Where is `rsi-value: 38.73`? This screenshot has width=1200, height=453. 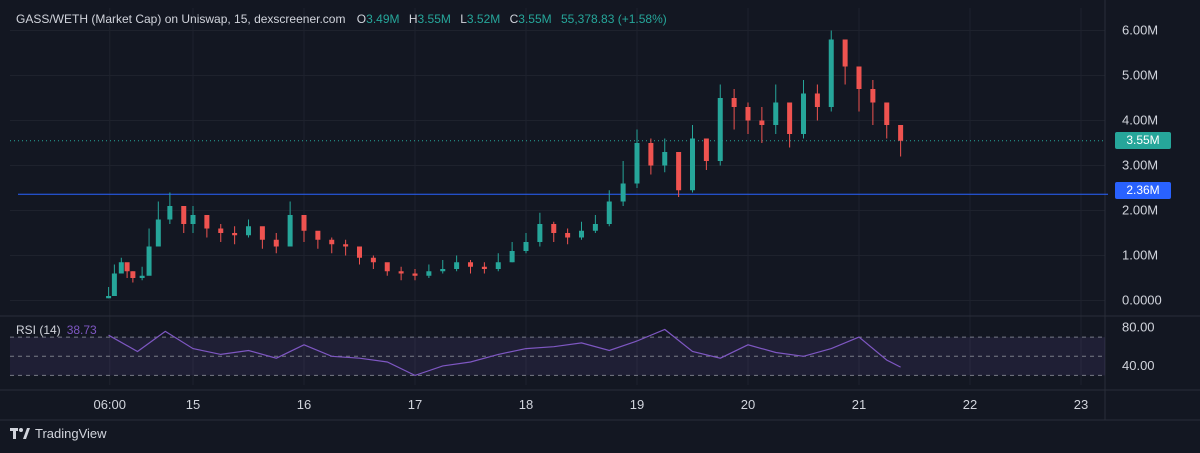
rsi-value: 38.73 is located at coordinates (81, 330).